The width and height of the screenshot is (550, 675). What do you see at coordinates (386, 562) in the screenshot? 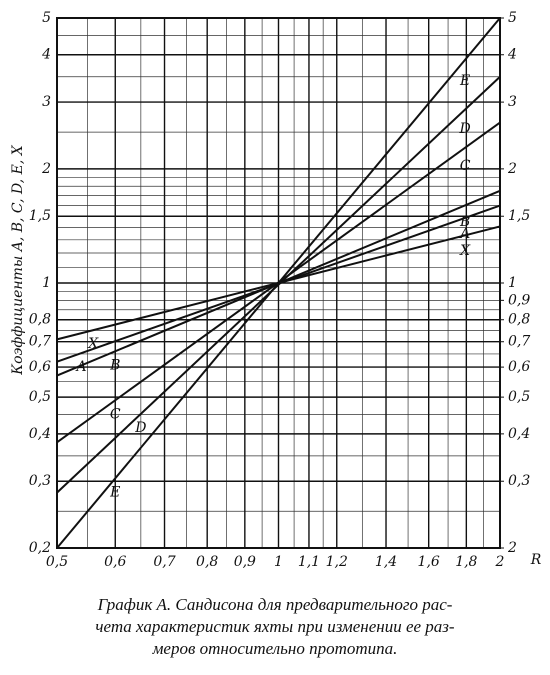
I see `x-tick-label: 1,4` at bounding box center [386, 562].